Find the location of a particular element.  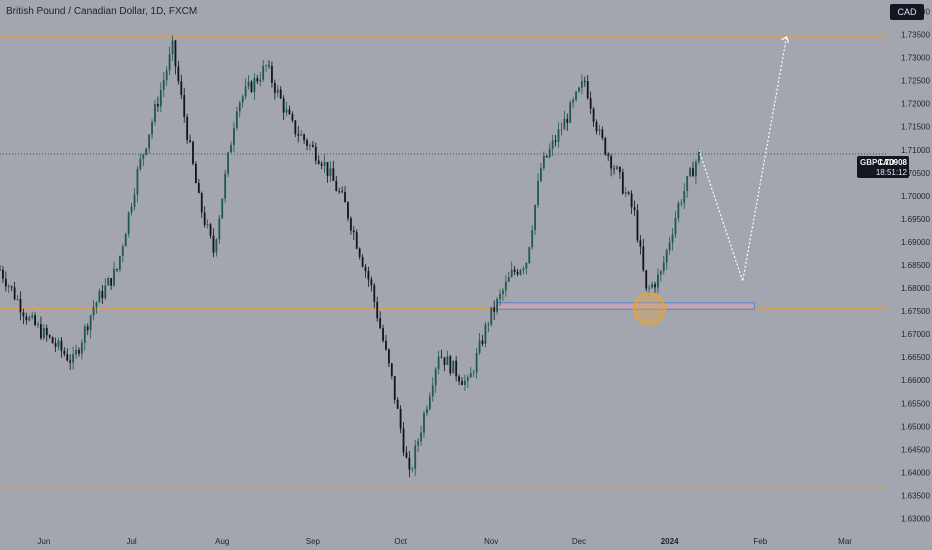

y-tick-label: 1.71500 is located at coordinates (915, 127).